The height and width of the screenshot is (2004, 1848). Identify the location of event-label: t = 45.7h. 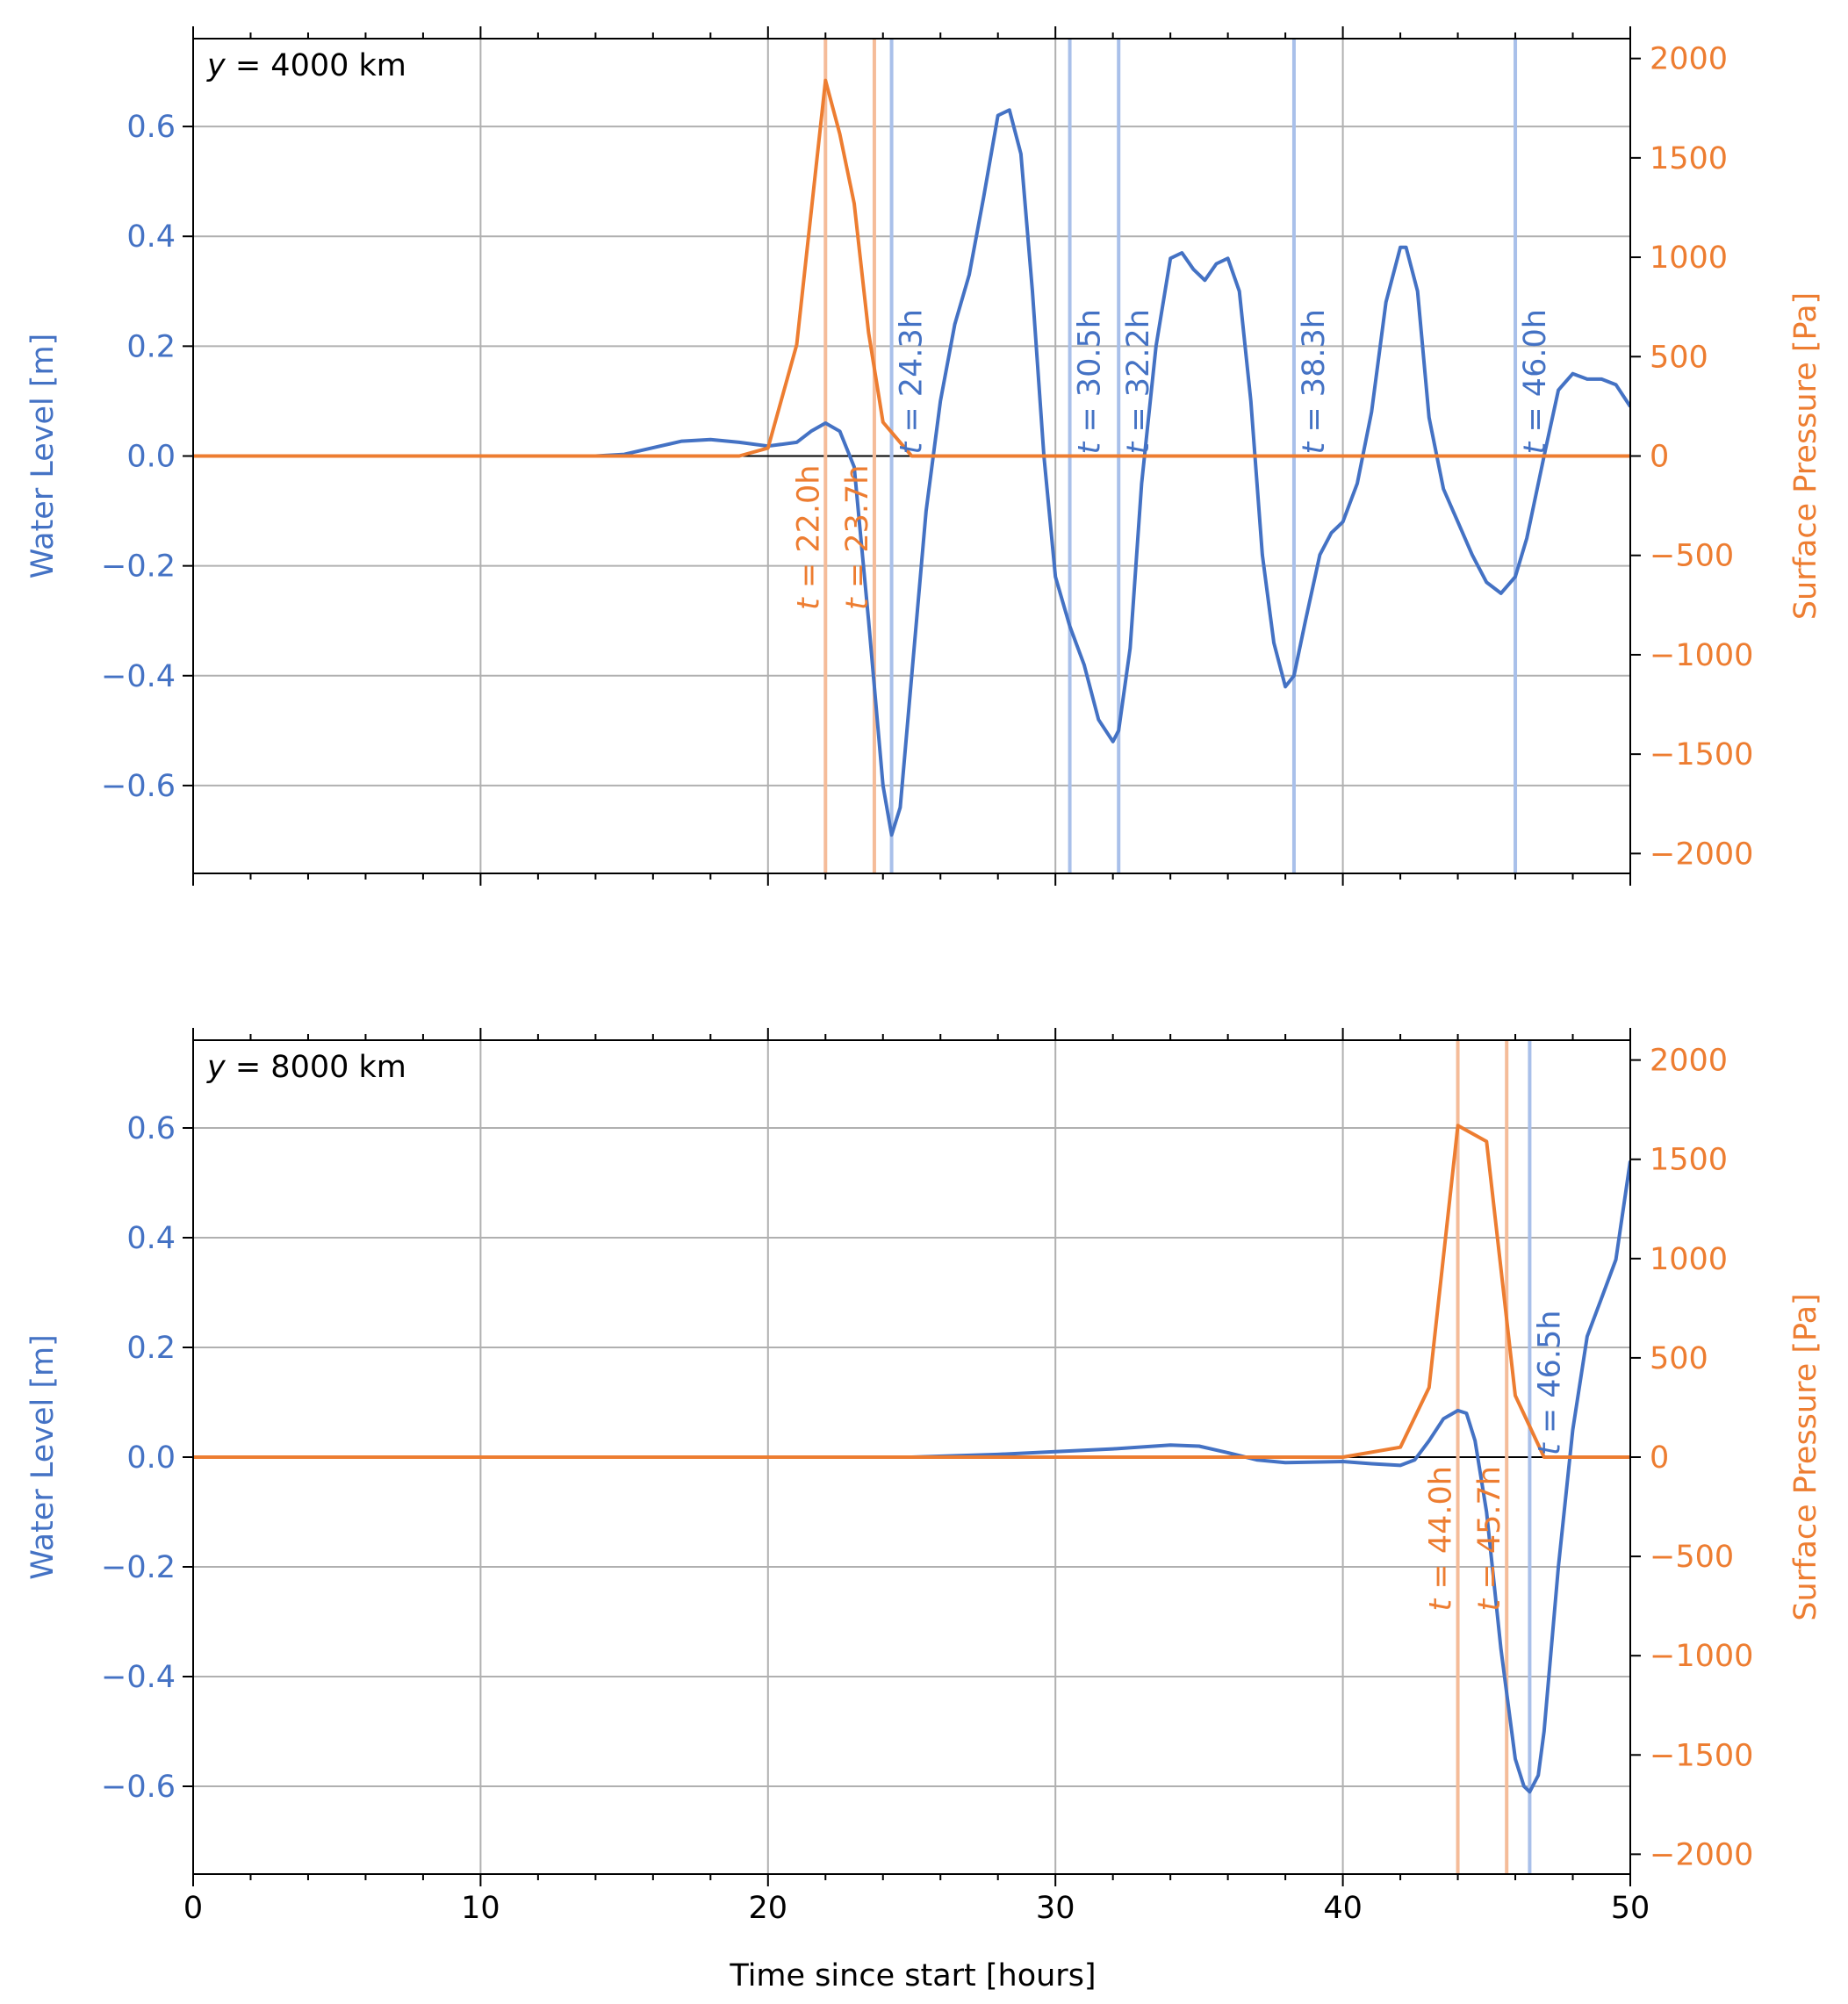
(1490, 1538).